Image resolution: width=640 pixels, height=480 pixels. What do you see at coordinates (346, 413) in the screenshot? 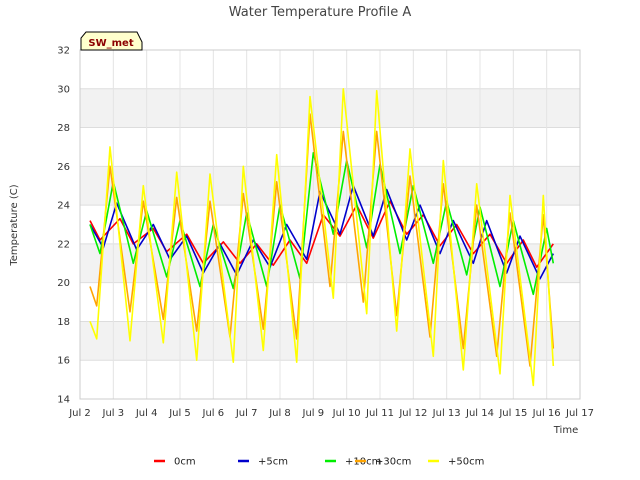
I see `x-tick-label: Jul 10` at bounding box center [346, 413].